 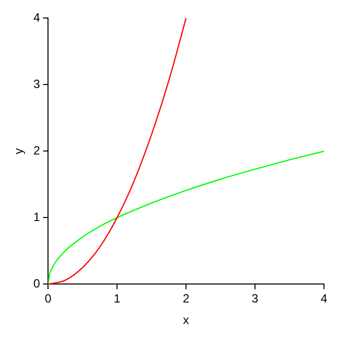 What do you see at coordinates (36, 151) in the screenshot?
I see `y-tick-label: 2` at bounding box center [36, 151].